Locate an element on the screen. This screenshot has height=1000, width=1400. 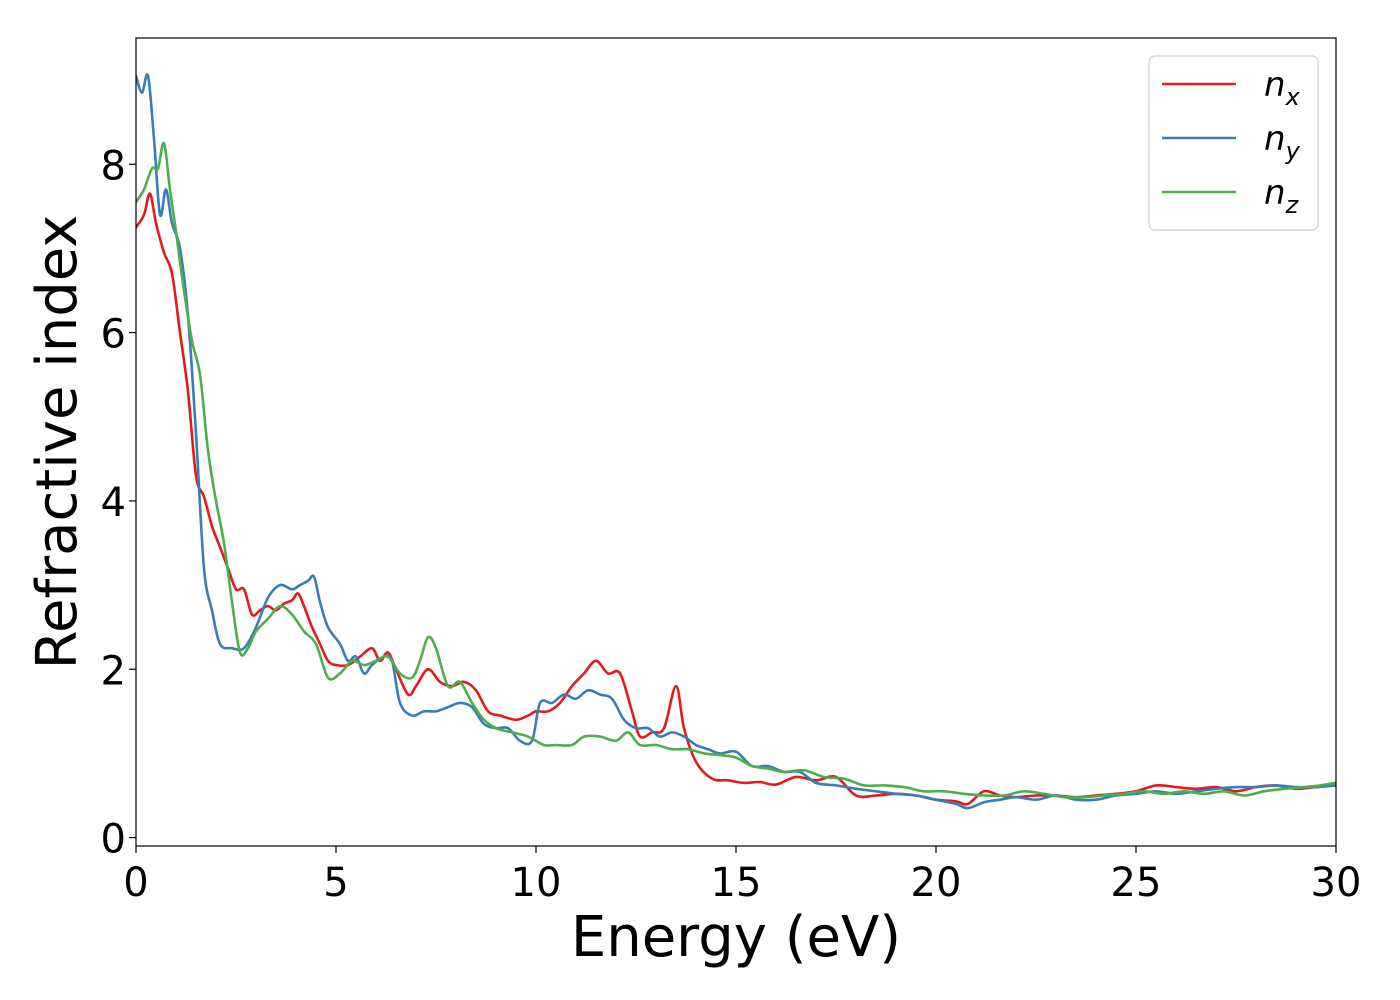
x-tick-label: 5 is located at coordinates (335, 883).